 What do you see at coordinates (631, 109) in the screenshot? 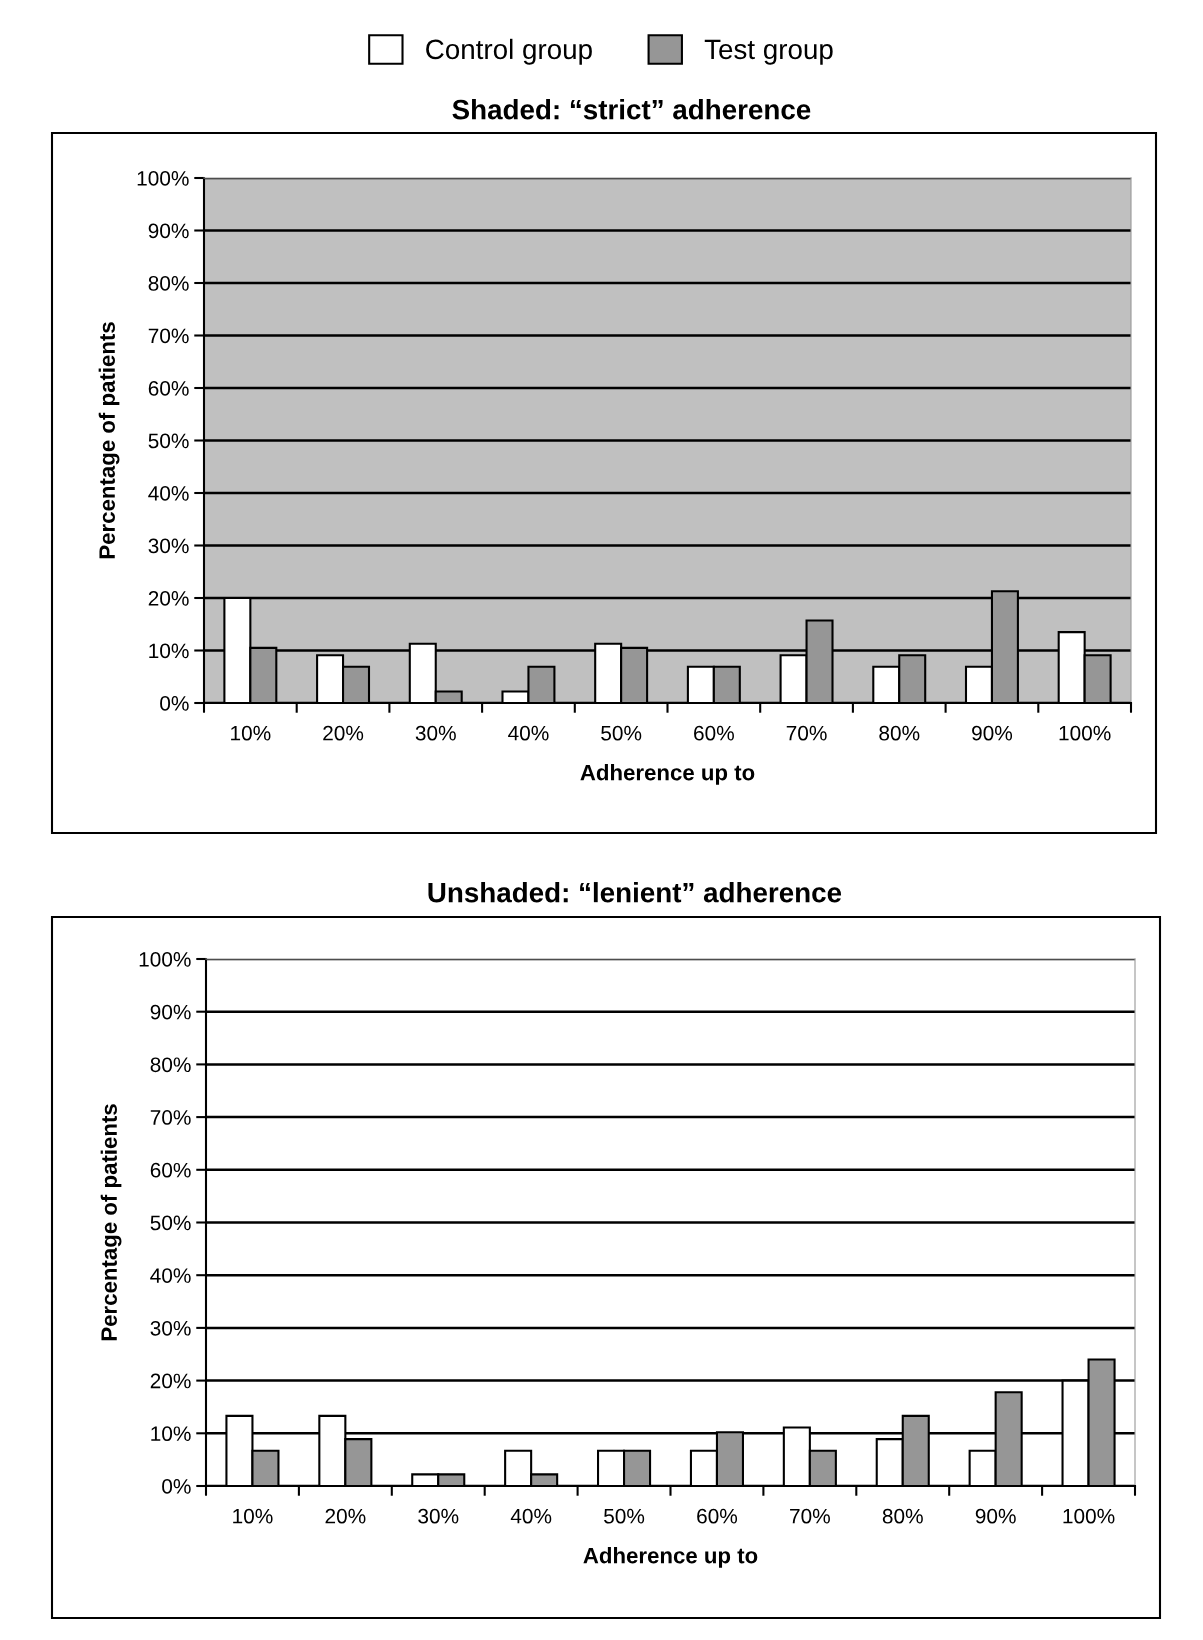
I see `chart-title: Shaded: “strict” adherence` at bounding box center [631, 109].